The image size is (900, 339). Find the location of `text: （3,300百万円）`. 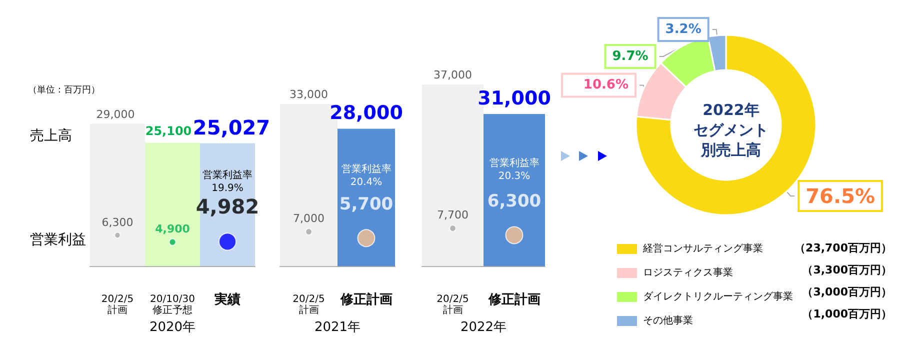

text: （3,300百万円） is located at coordinates (847, 270).